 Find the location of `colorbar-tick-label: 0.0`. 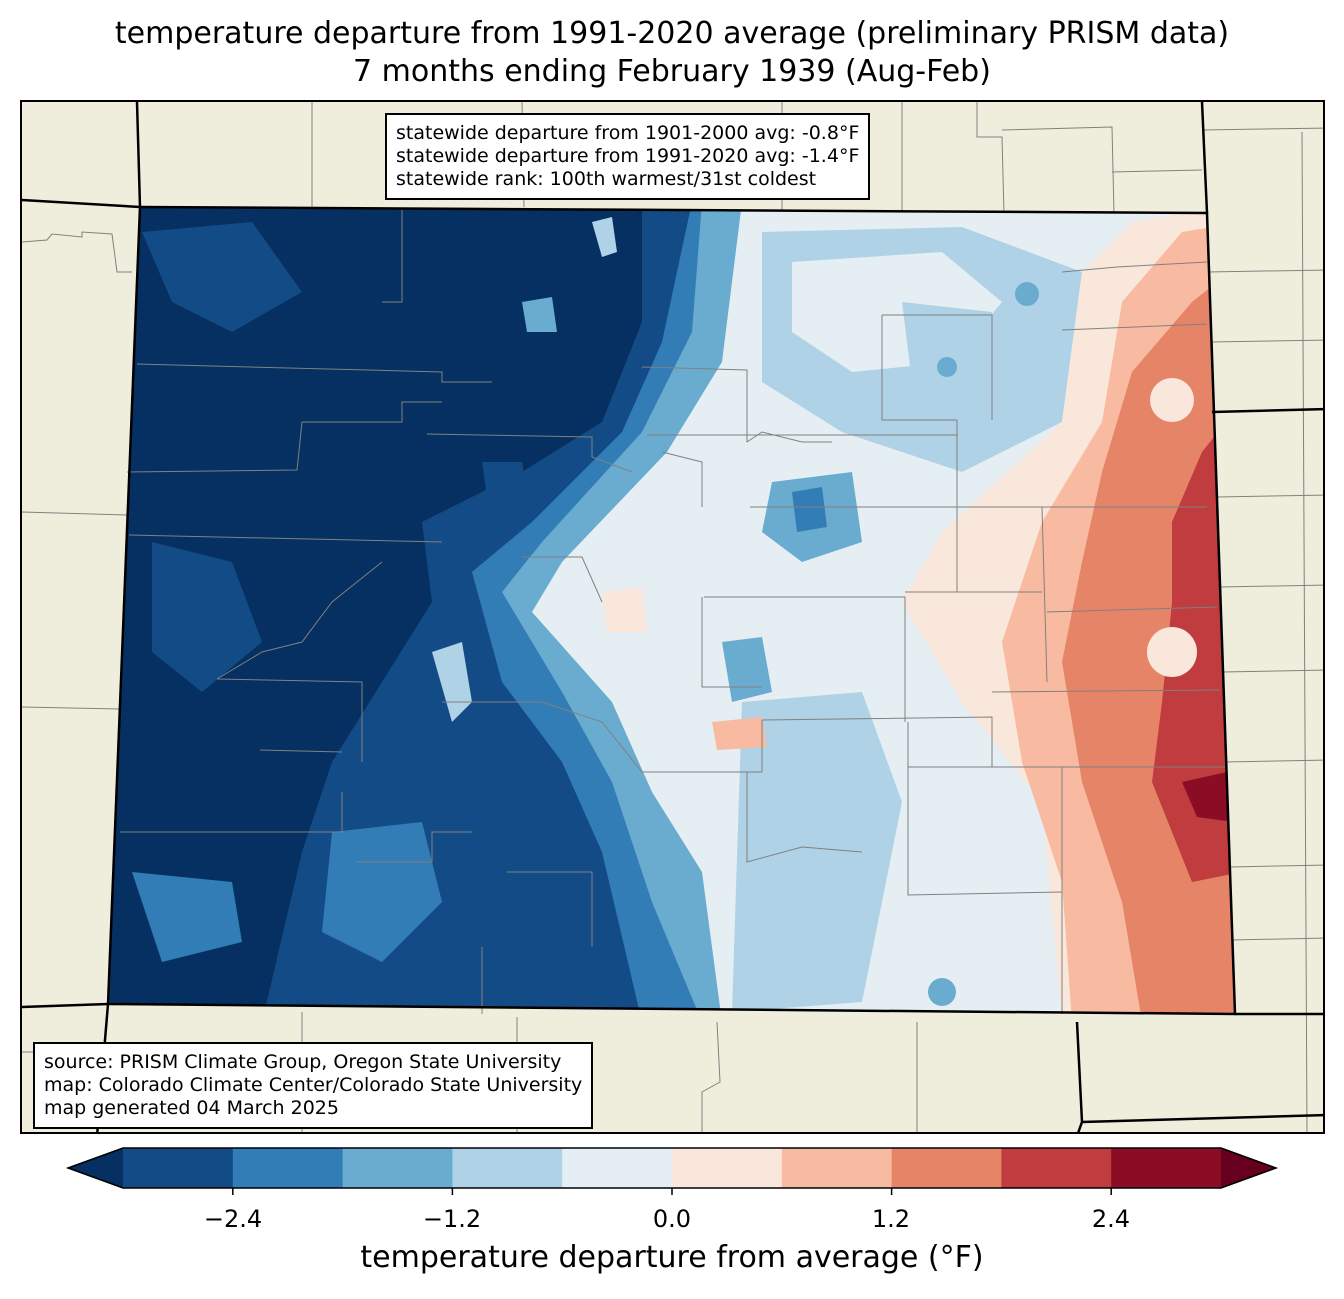

colorbar-tick-label: 0.0 is located at coordinates (672, 1219).